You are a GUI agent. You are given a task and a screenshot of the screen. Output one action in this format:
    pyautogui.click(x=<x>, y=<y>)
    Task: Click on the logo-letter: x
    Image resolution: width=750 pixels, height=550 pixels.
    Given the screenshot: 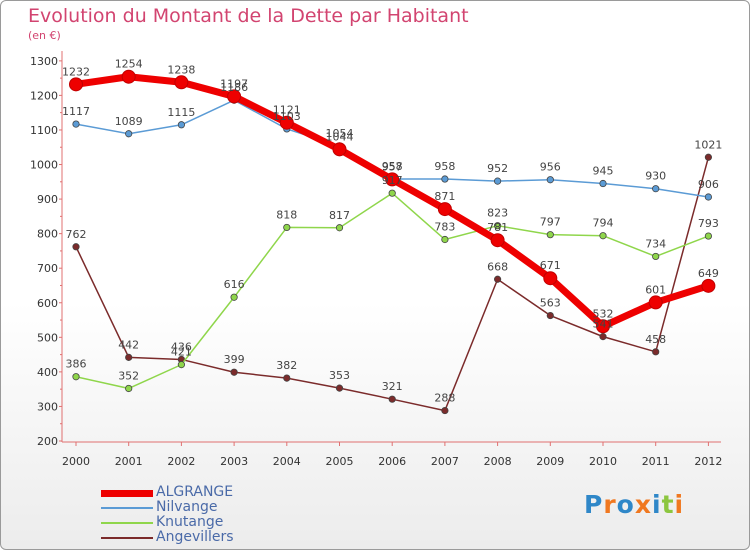 What is the action you would take?
    pyautogui.click(x=643, y=504)
    